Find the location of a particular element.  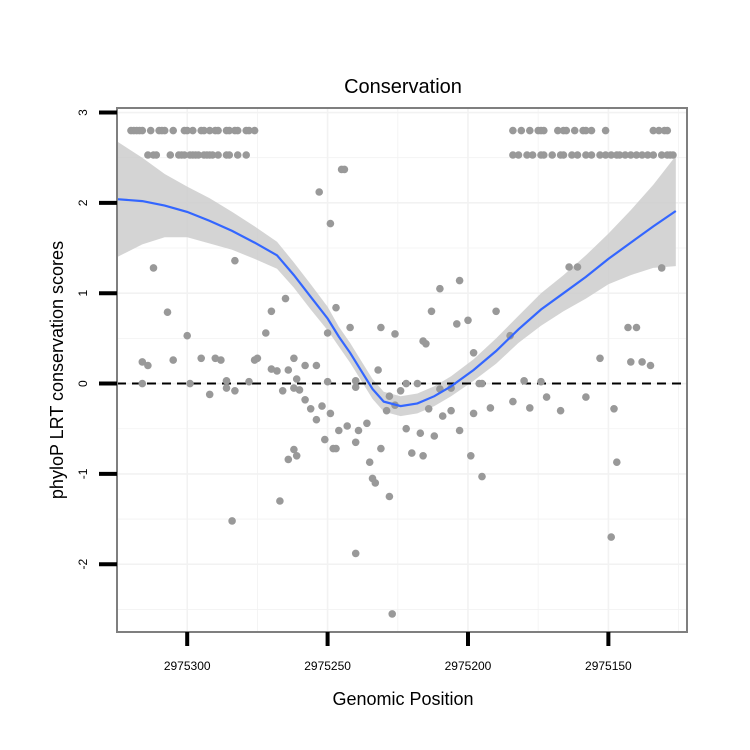

x-tick-label: 2975200 is located at coordinates (468, 666).